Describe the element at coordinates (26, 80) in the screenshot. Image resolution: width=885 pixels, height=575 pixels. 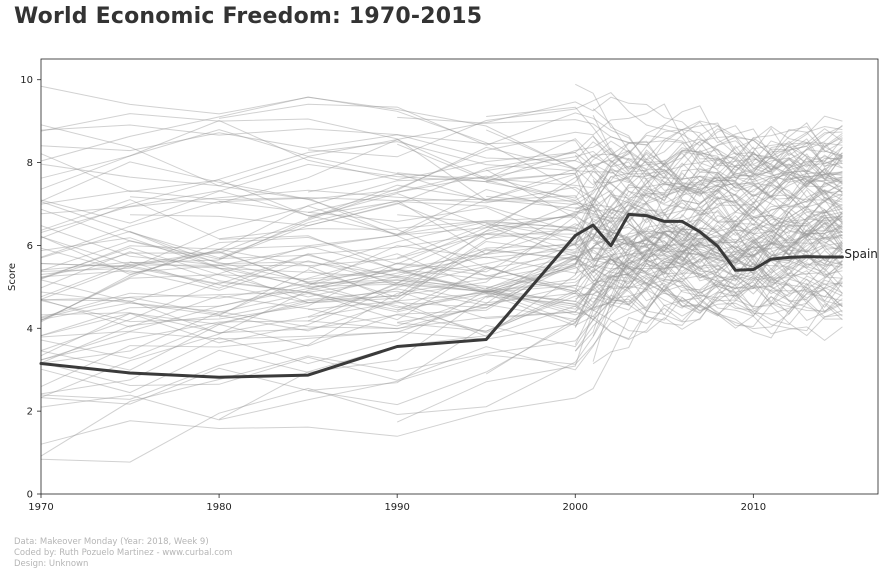
I see `y-tick-label: 10` at that location.